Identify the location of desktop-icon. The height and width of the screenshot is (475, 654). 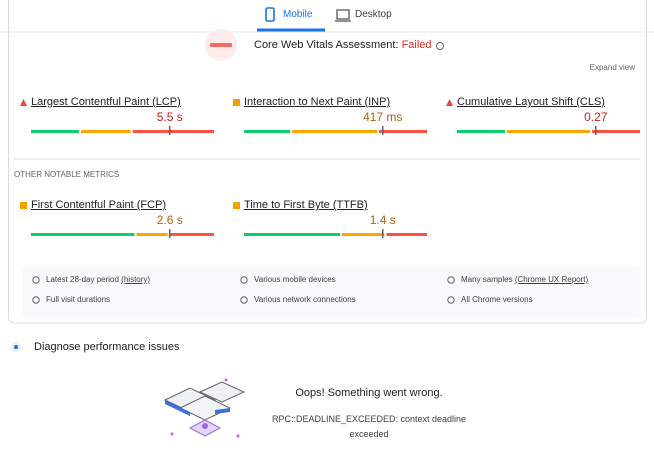
(343, 14).